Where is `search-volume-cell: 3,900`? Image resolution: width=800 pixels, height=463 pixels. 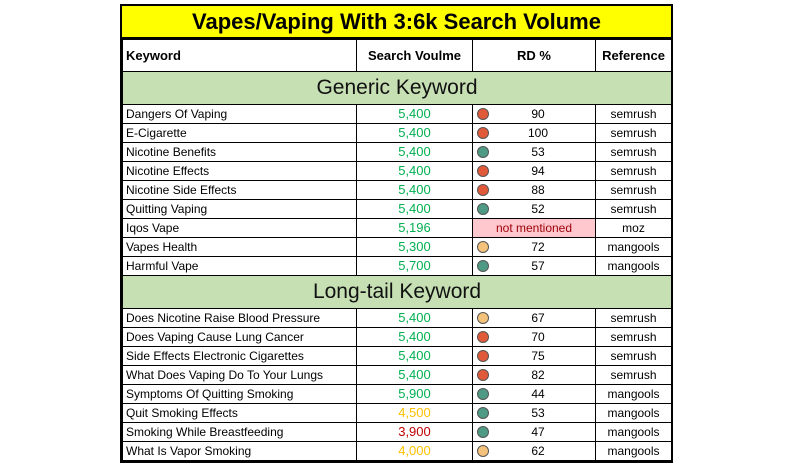 search-volume-cell: 3,900 is located at coordinates (414, 432).